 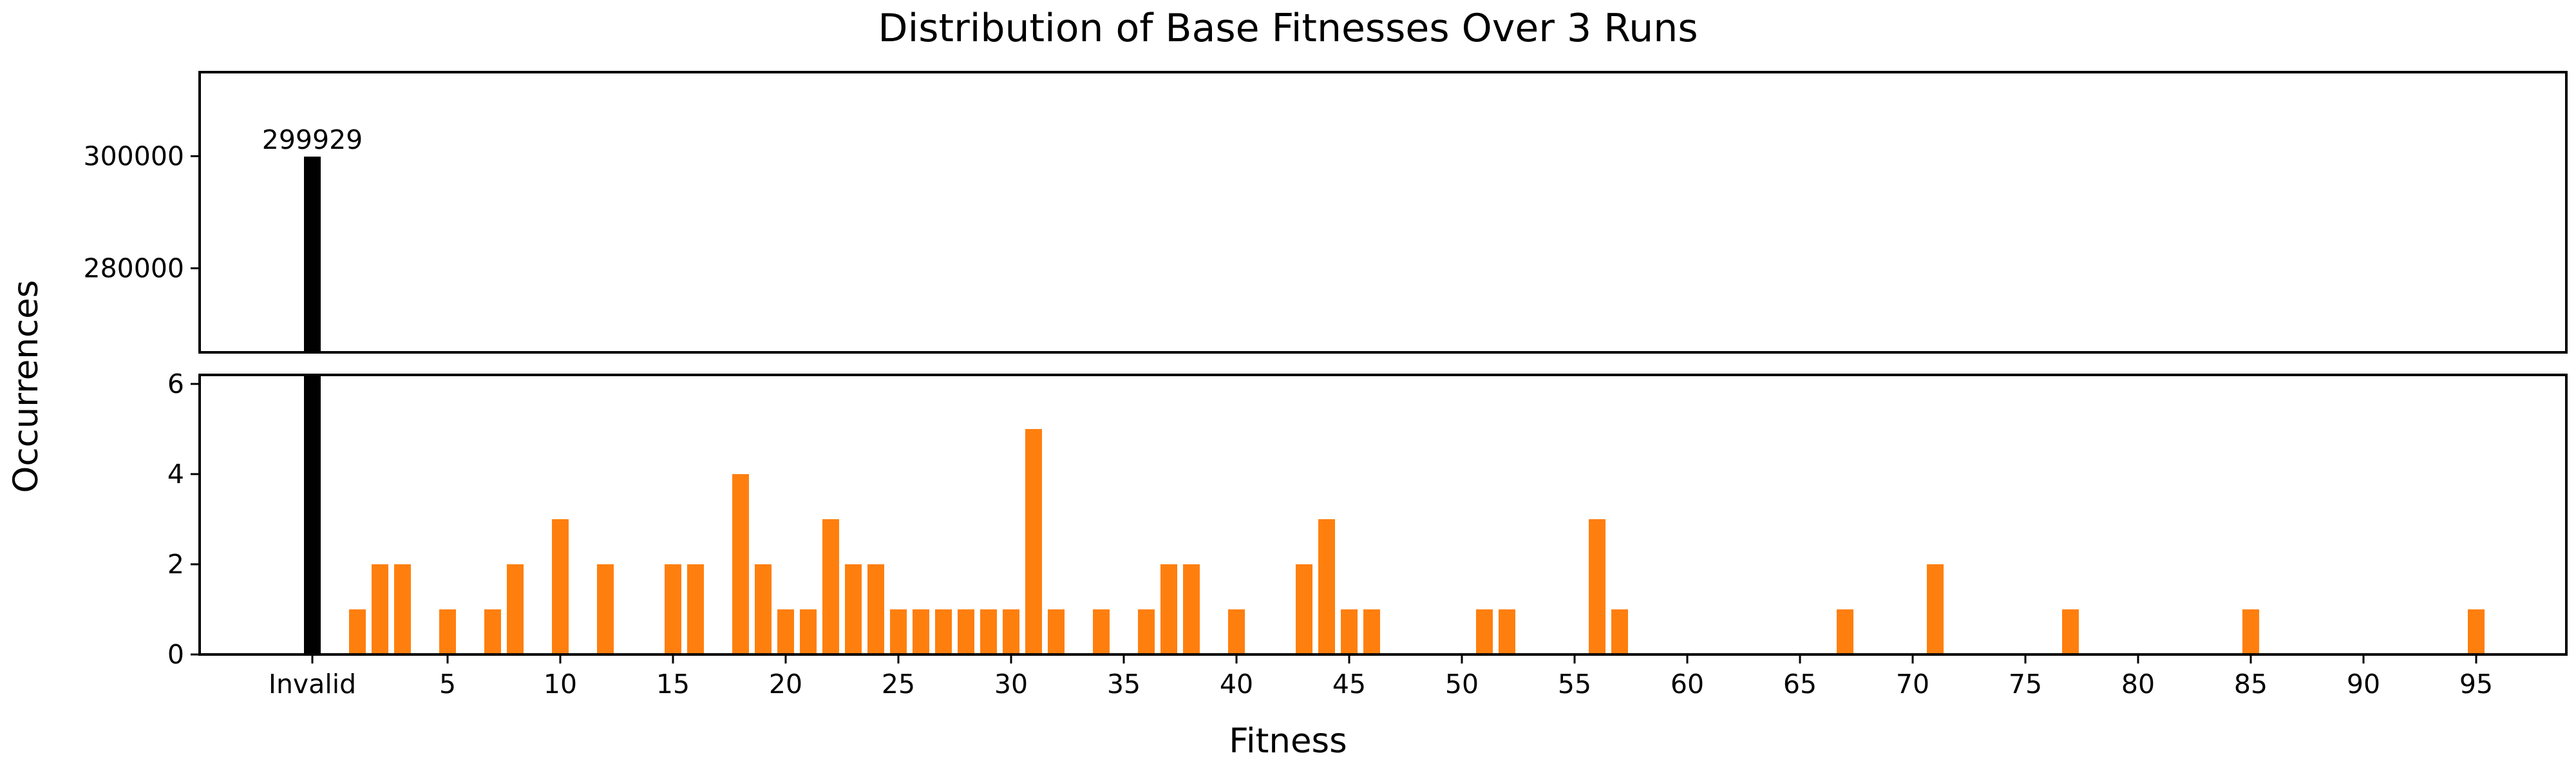 I want to click on x-tick-label: 10, so click(x=560, y=685).